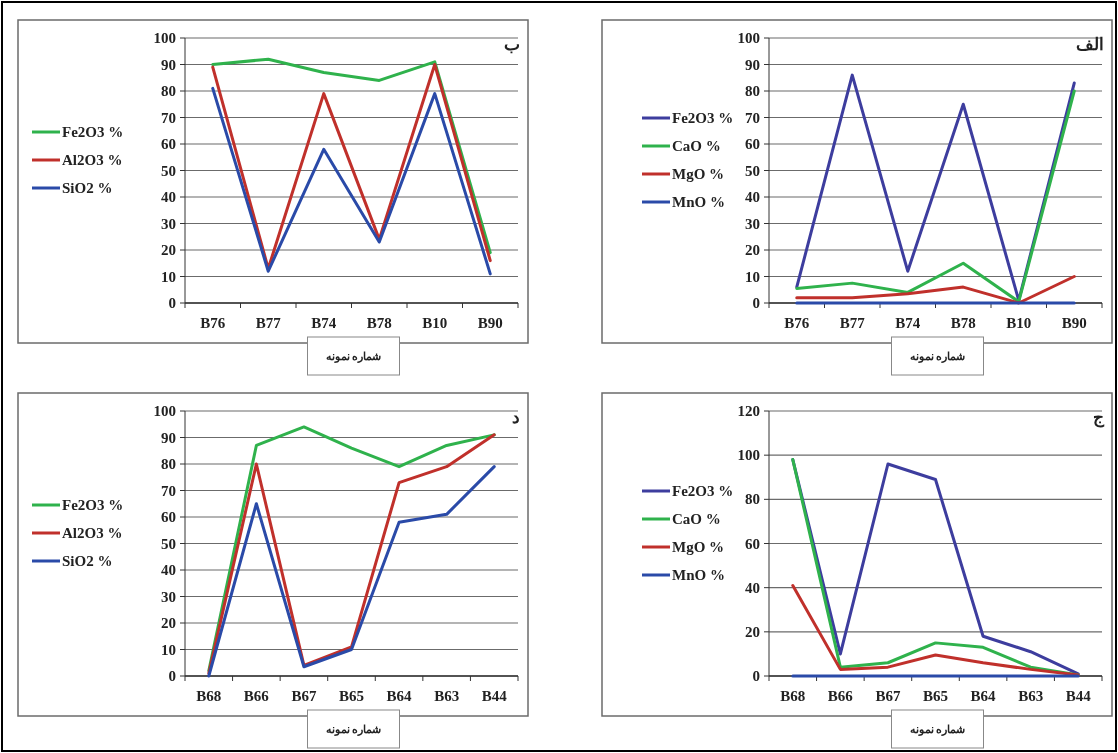 Image resolution: width=1118 pixels, height=753 pixels. What do you see at coordinates (748, 411) in the screenshot?
I see `y-tick-label: 120` at bounding box center [748, 411].